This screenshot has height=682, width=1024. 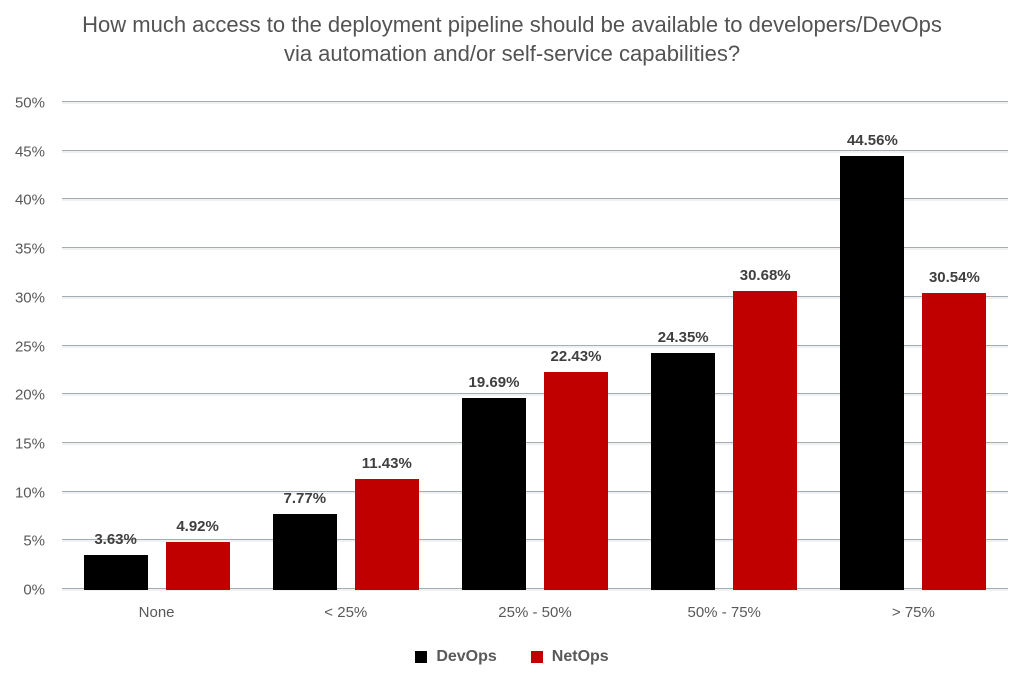 I want to click on data-label: 24.35%, so click(x=683, y=337).